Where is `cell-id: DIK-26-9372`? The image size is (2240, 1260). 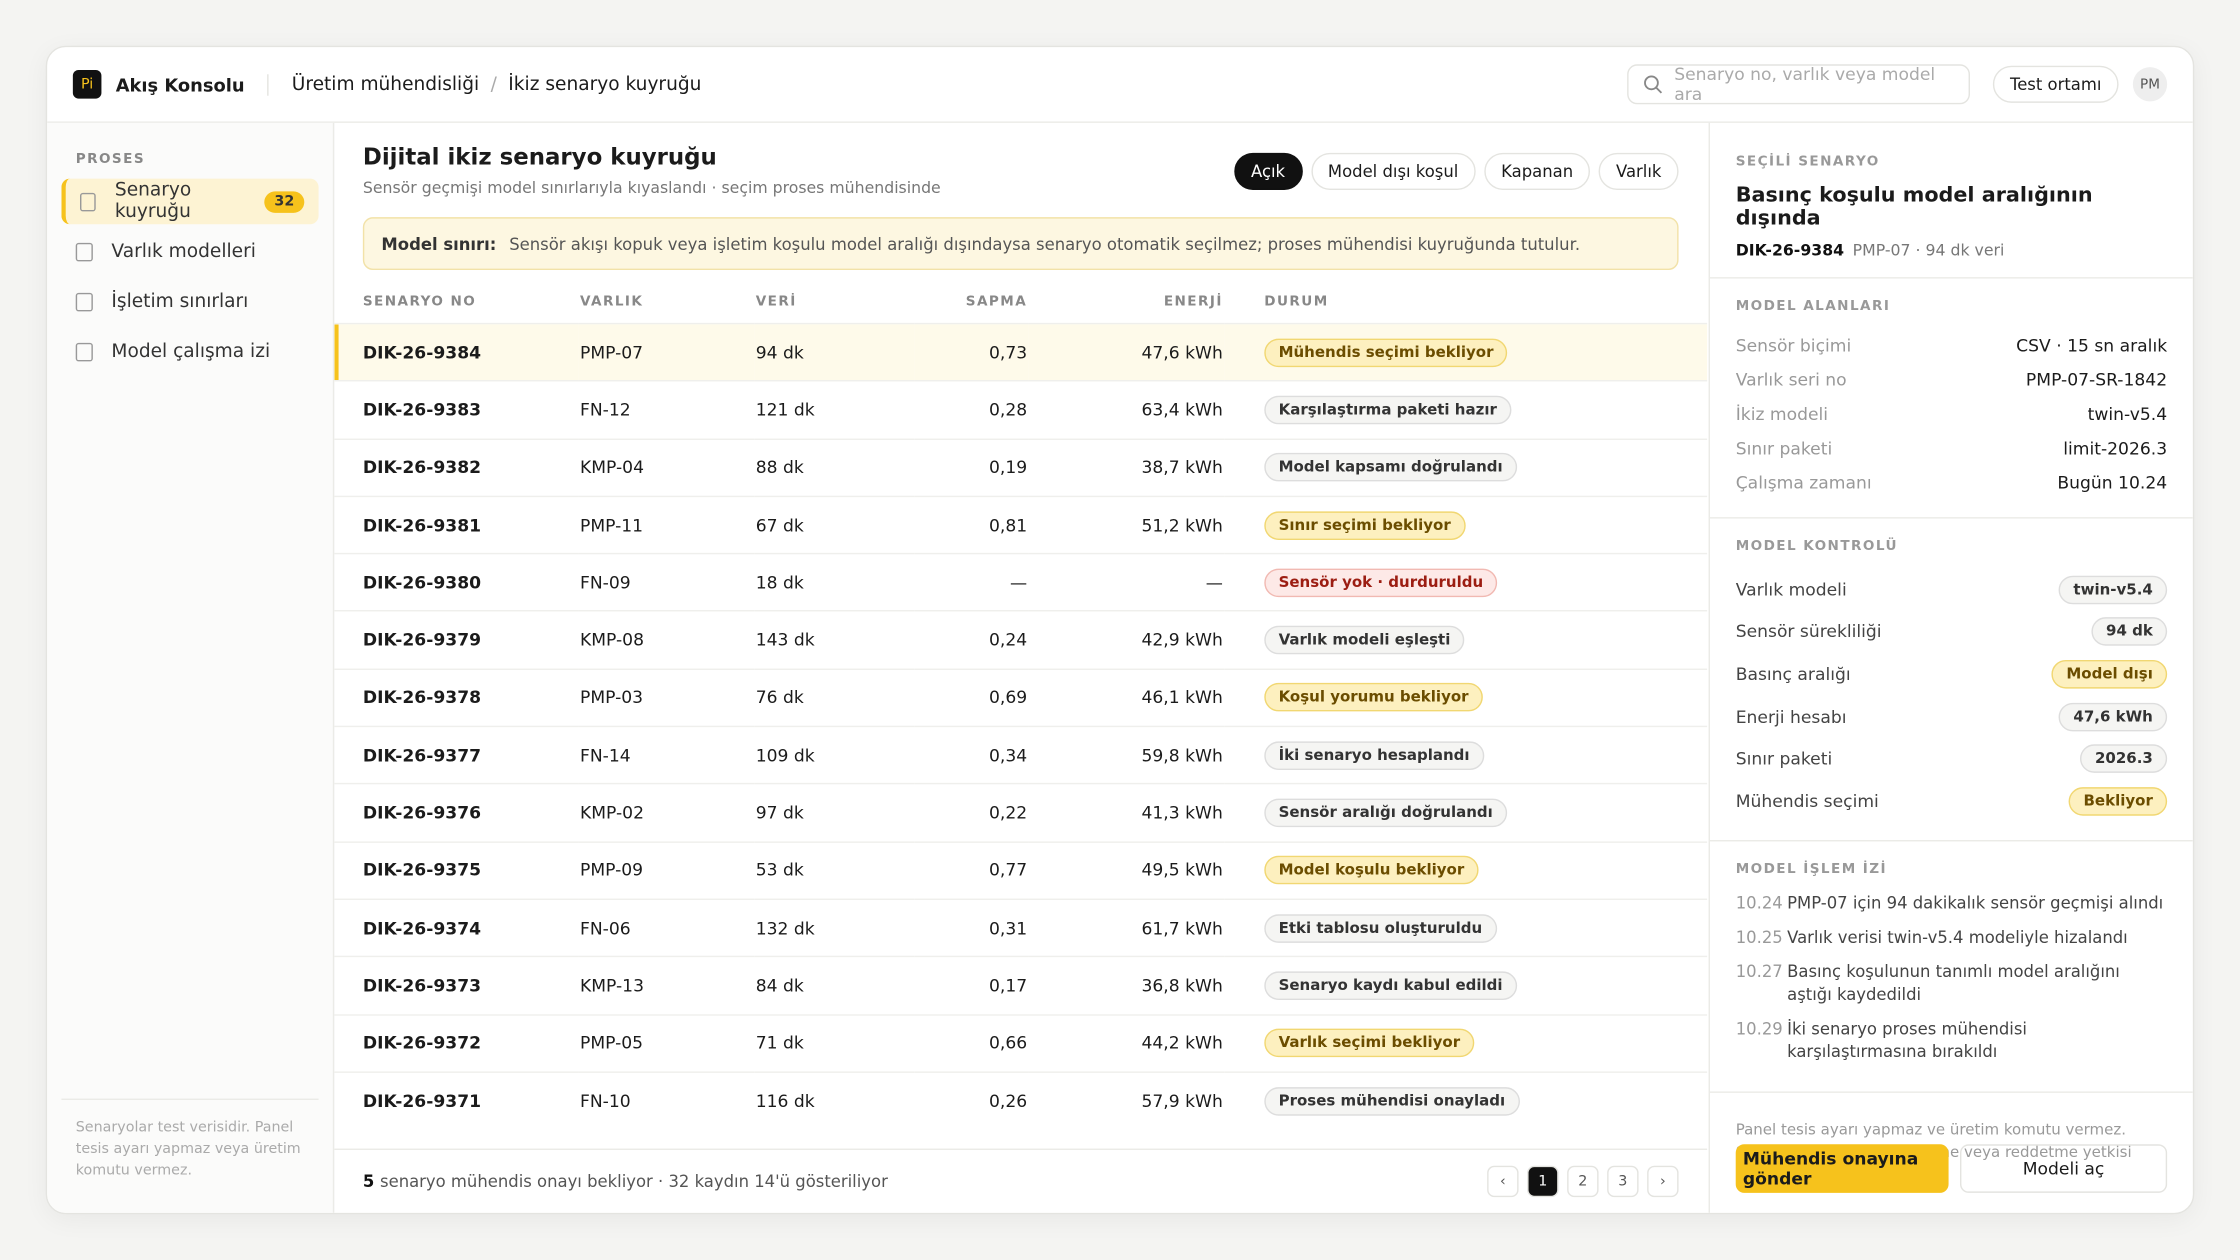
cell-id: DIK-26-9372 is located at coordinates (456, 1042).